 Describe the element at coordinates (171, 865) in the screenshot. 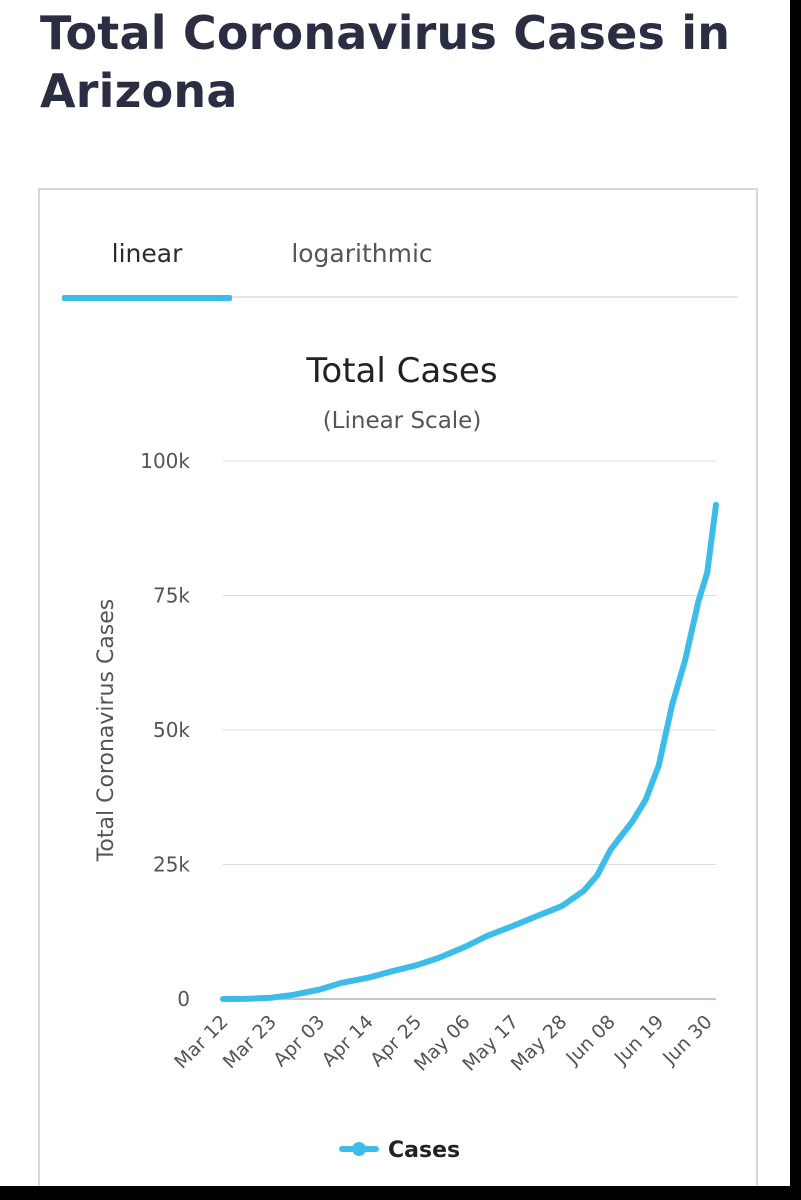

I see `y-tick-label: 25k` at that location.